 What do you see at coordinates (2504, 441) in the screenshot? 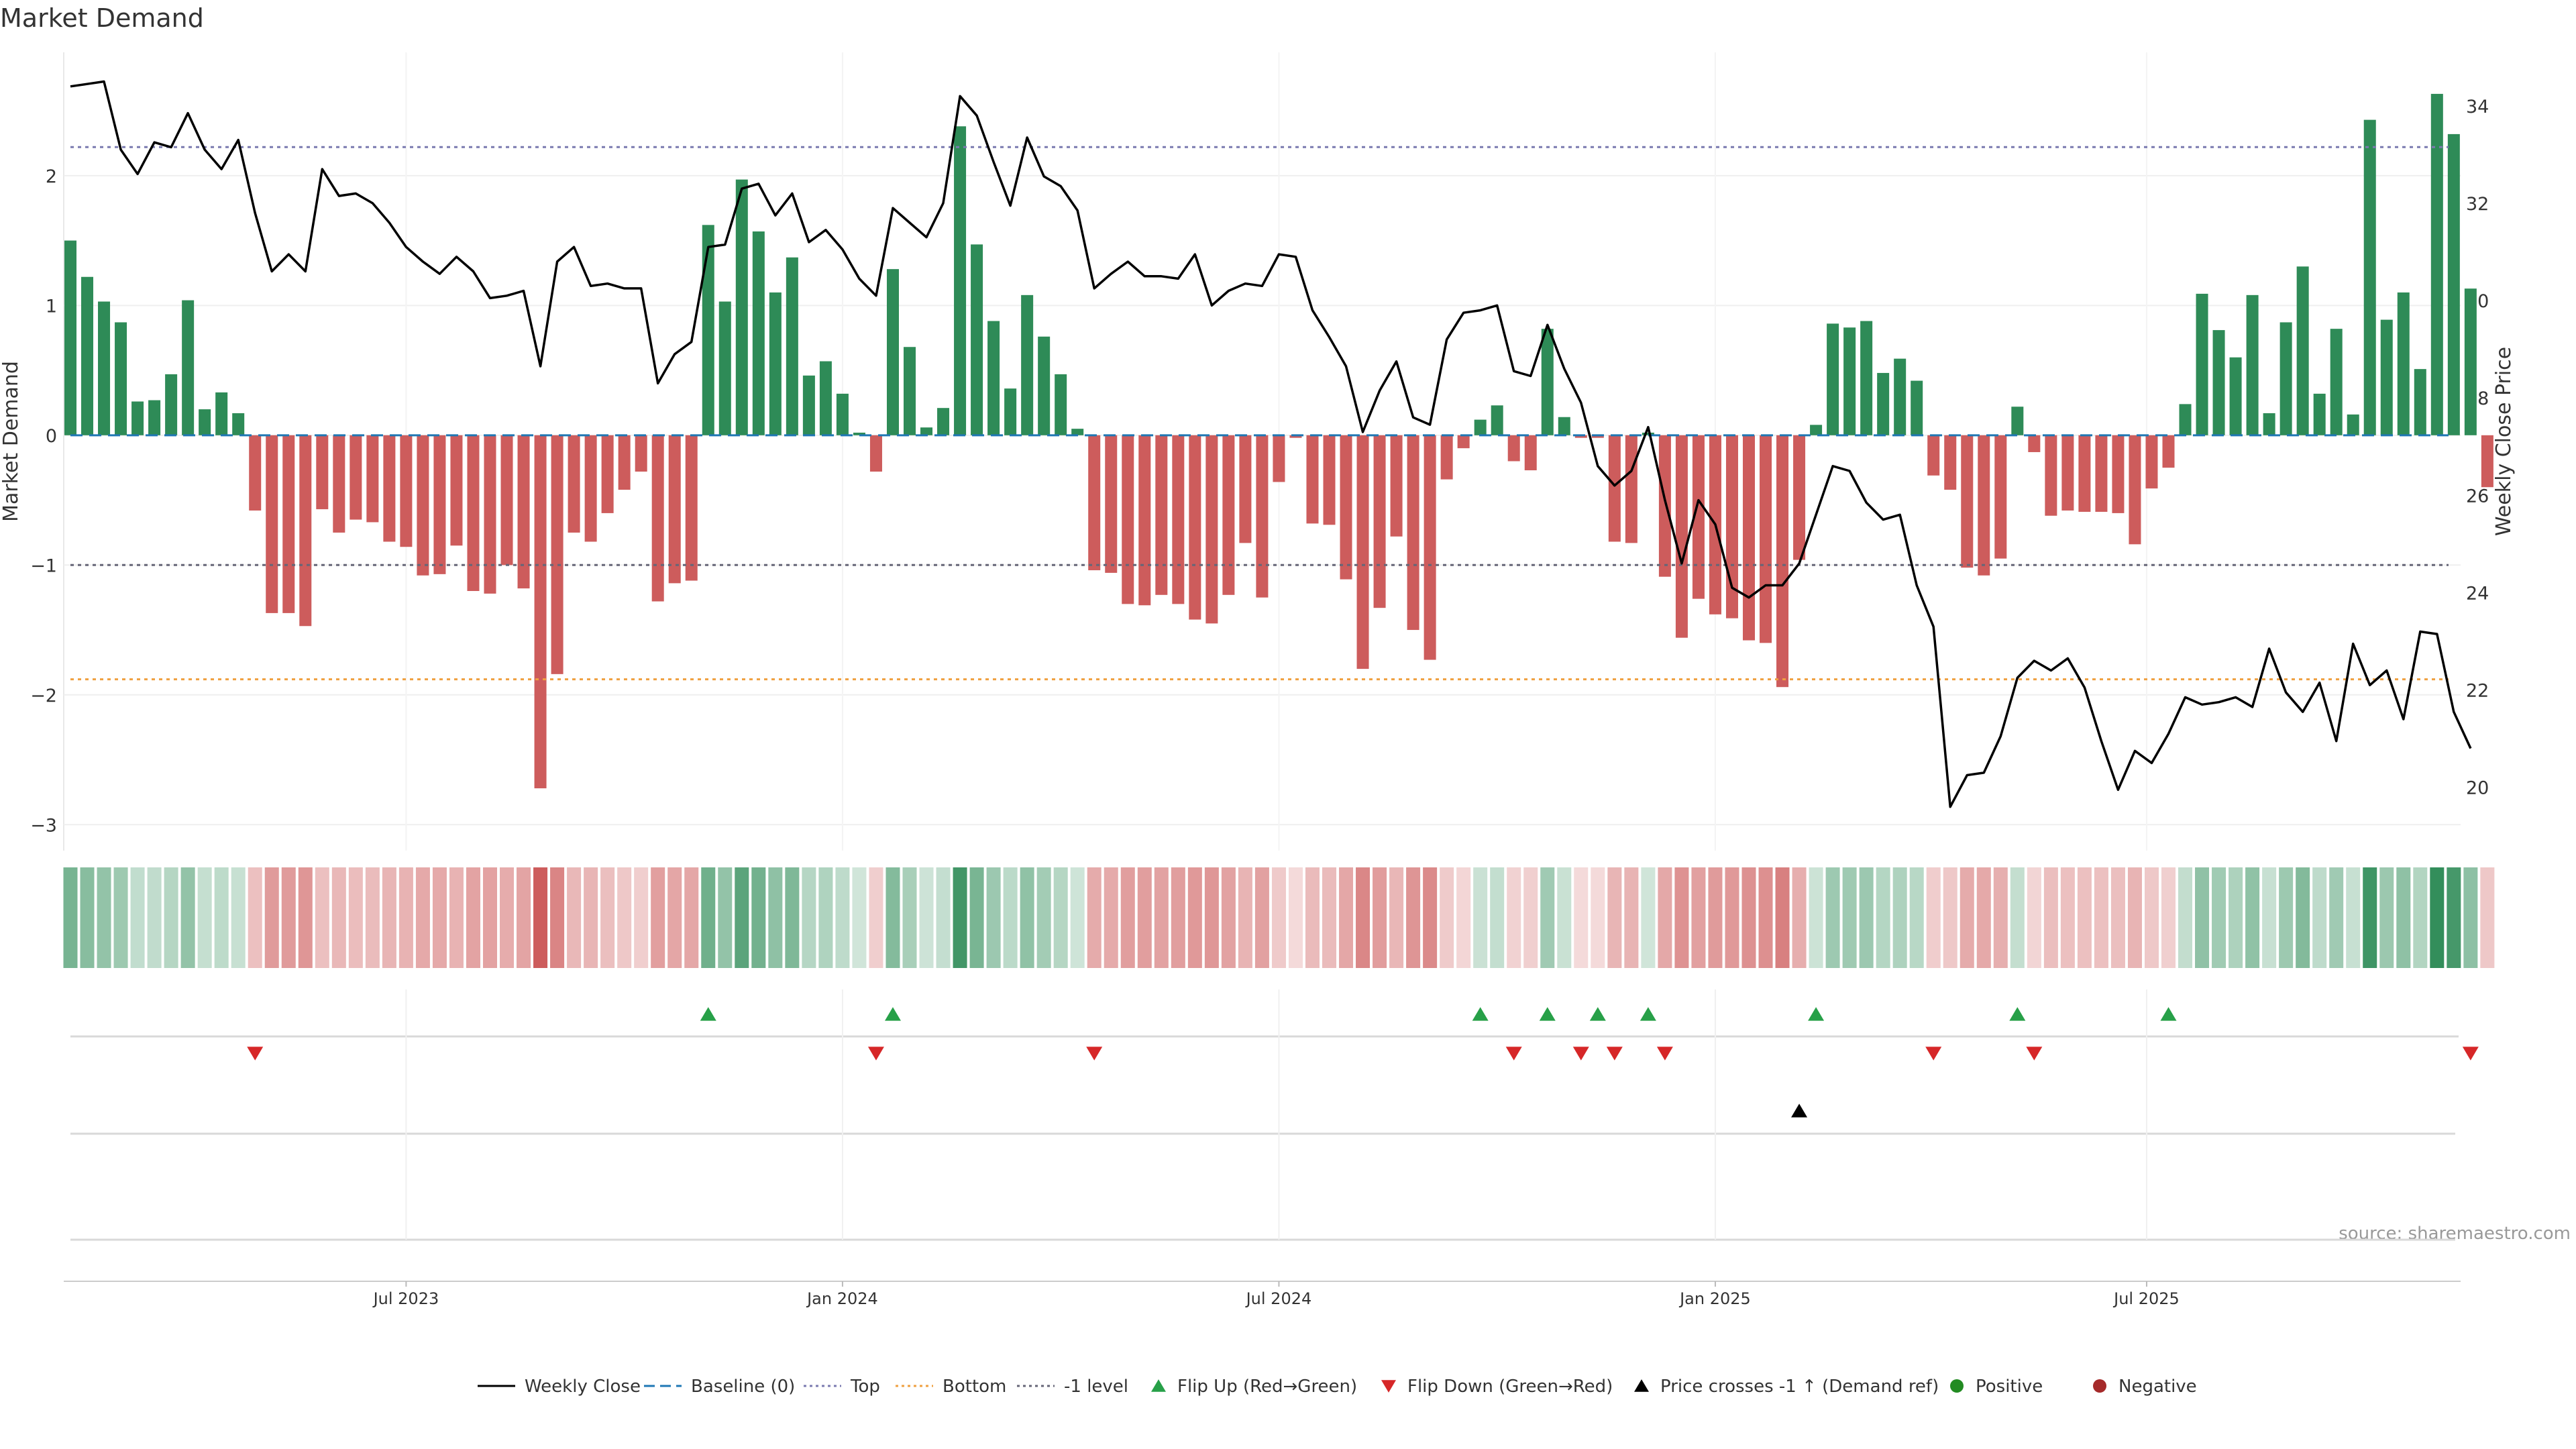
I see `y2-axis-label: Weekly Close Price` at bounding box center [2504, 441].